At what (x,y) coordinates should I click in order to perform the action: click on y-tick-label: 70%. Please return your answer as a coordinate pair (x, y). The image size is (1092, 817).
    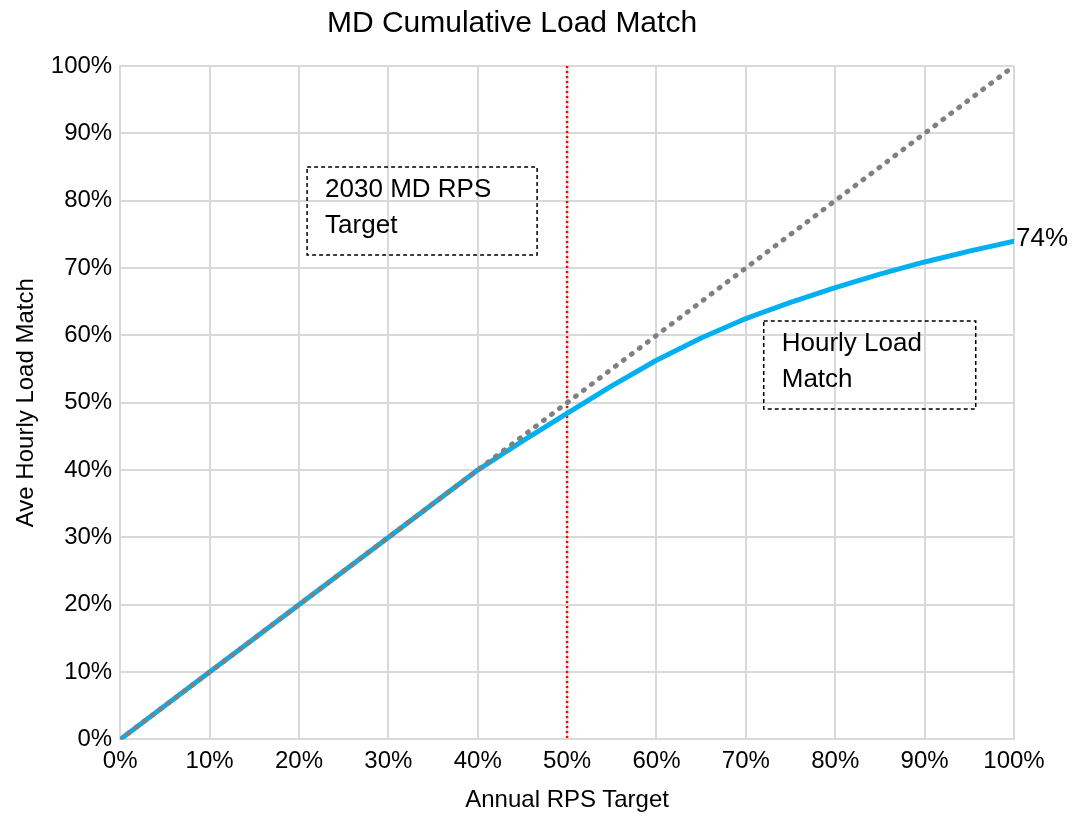
    Looking at the image, I should click on (88, 266).